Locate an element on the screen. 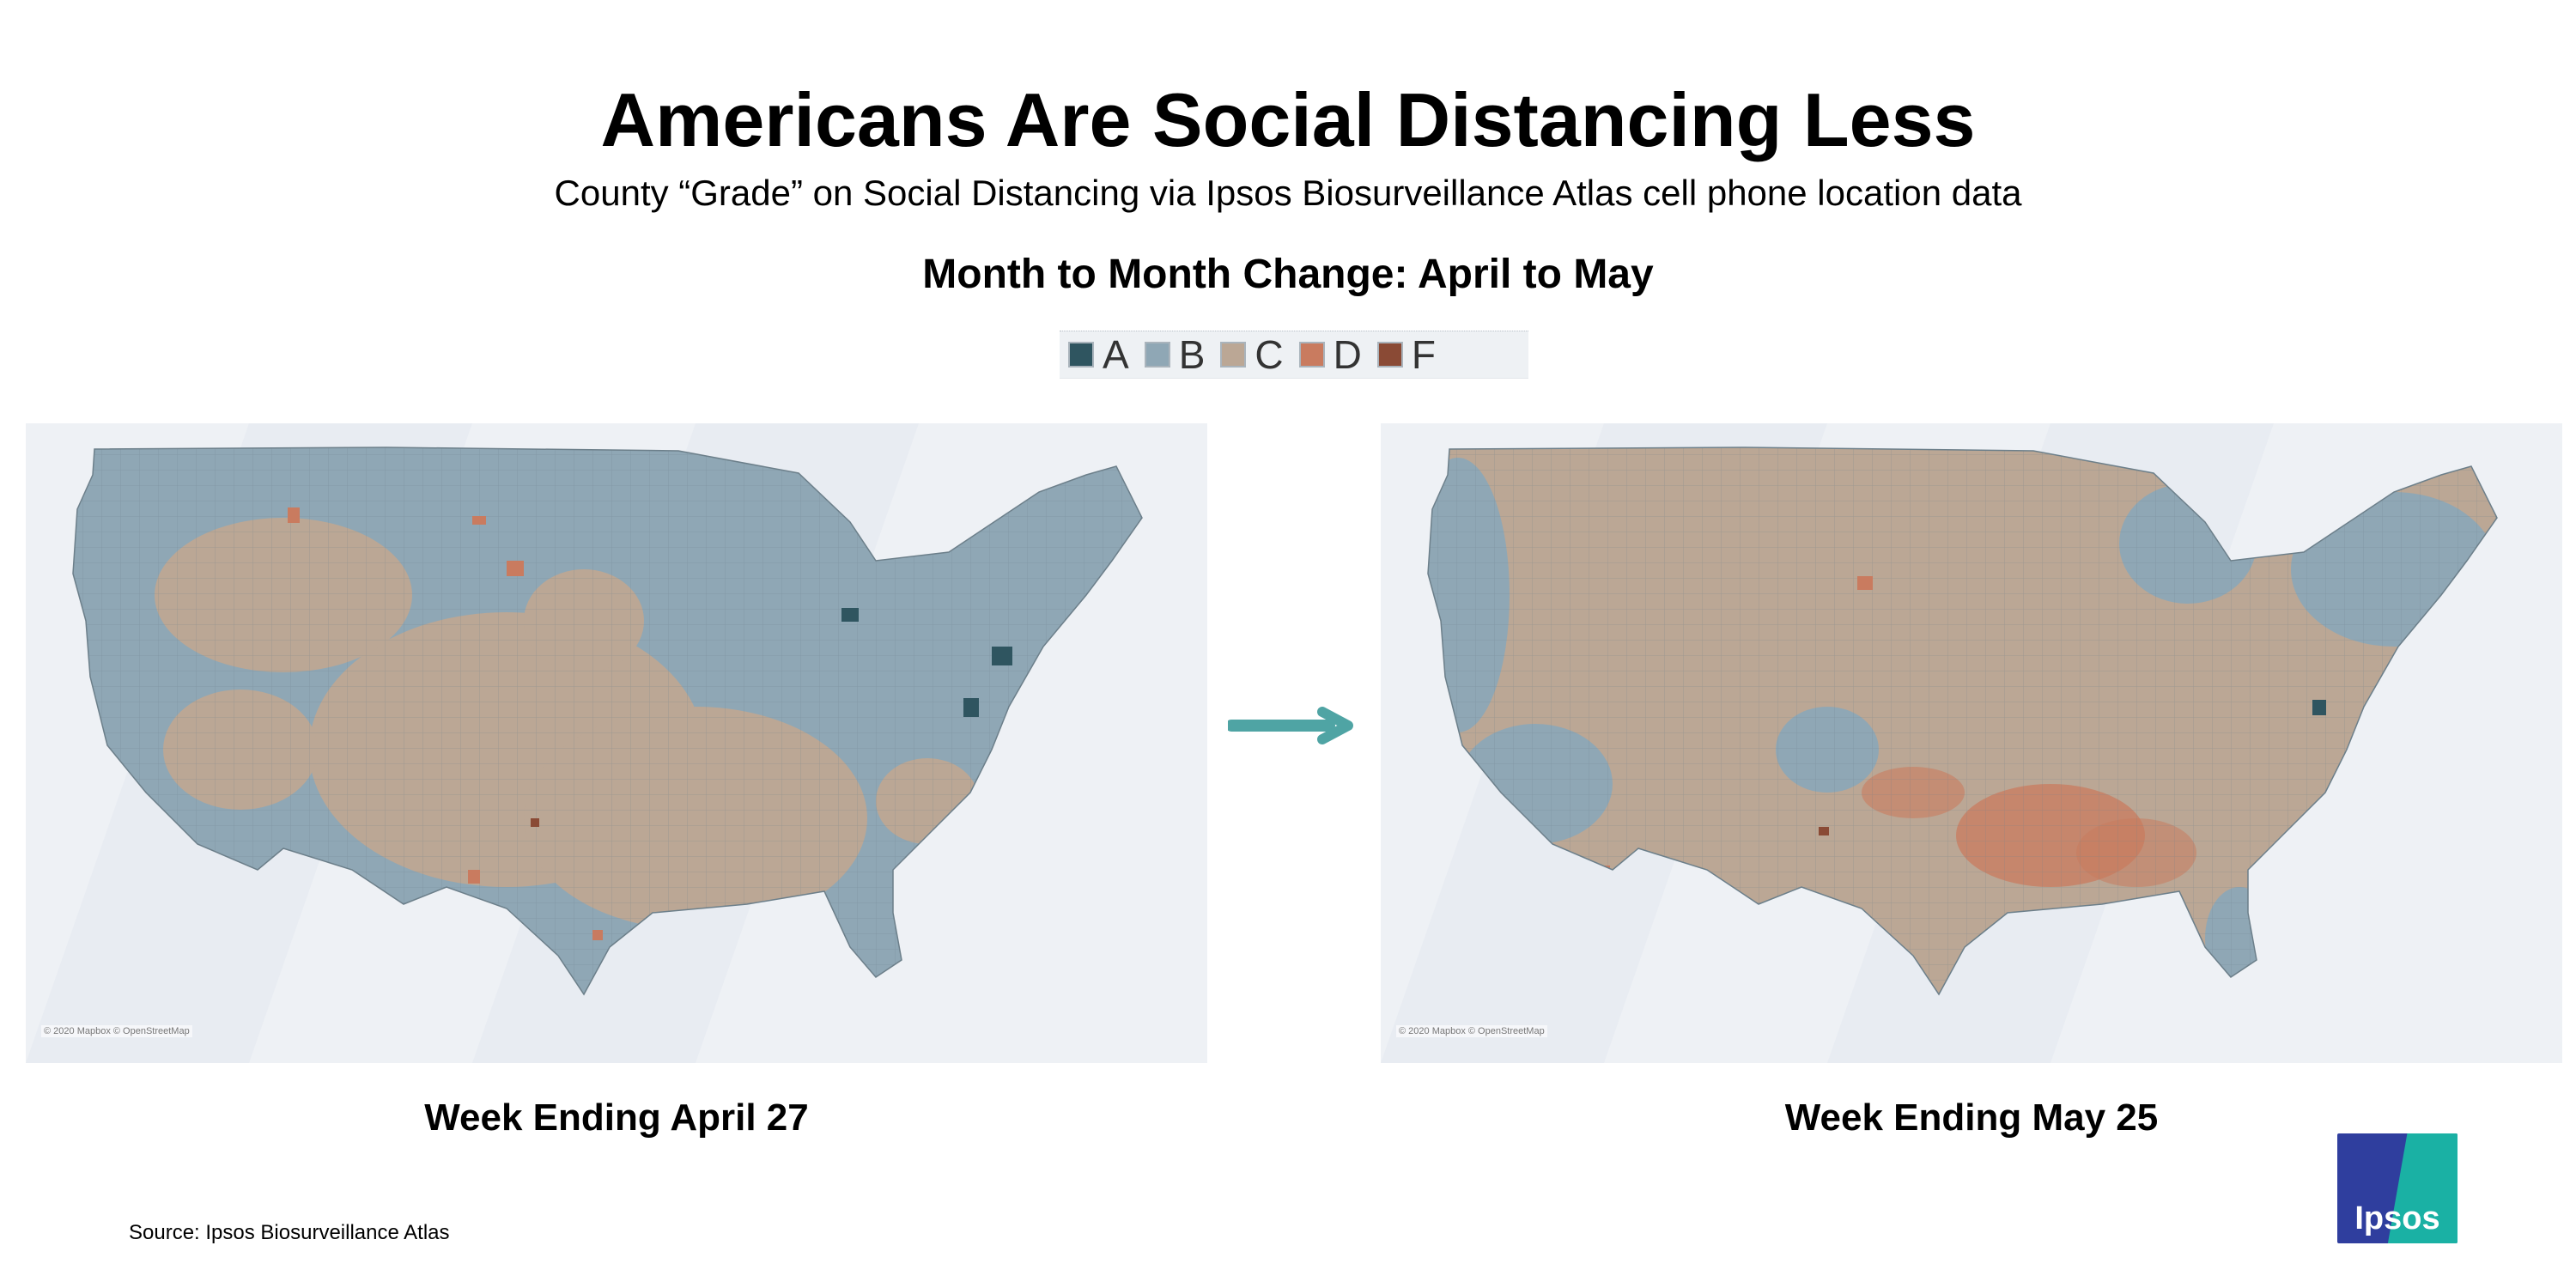  legend-label-f: F is located at coordinates (1423, 355).